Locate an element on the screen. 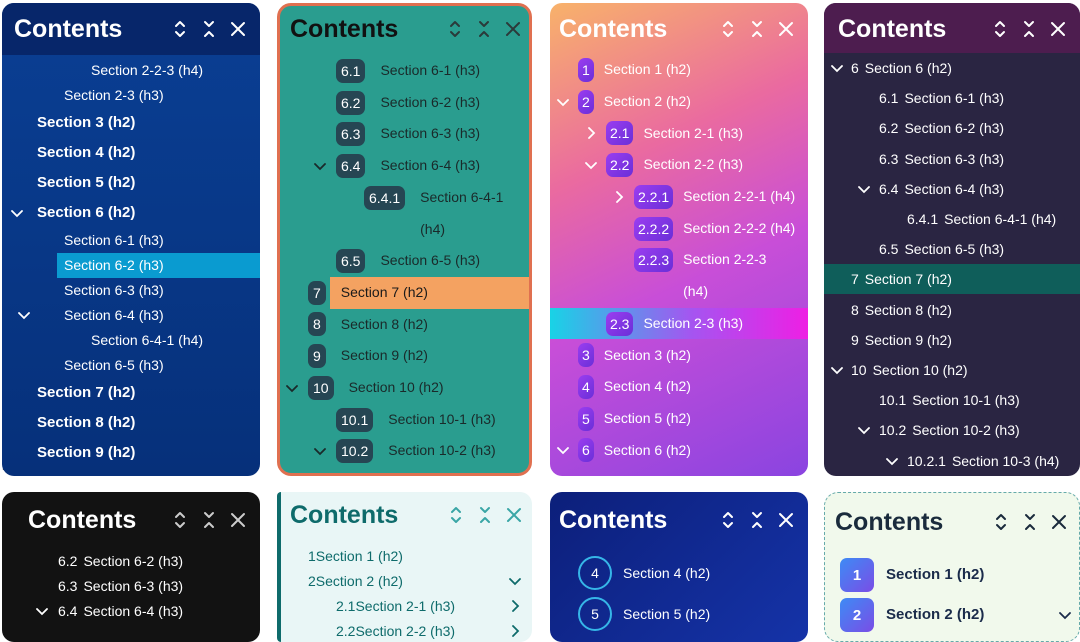 The image size is (1080, 642). toc-item: Section 6 (h2) is located at coordinates (131, 213).